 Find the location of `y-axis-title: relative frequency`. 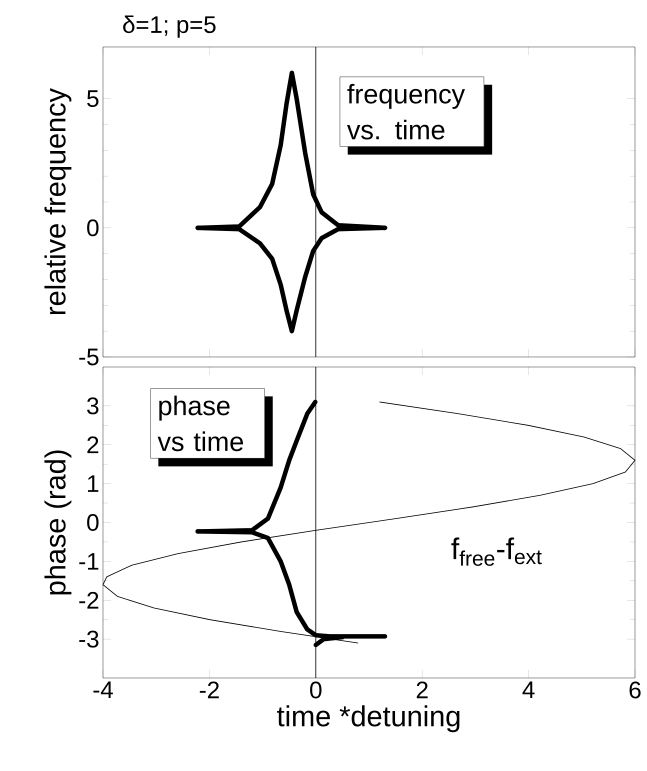

y-axis-title: relative frequency is located at coordinates (58, 201).